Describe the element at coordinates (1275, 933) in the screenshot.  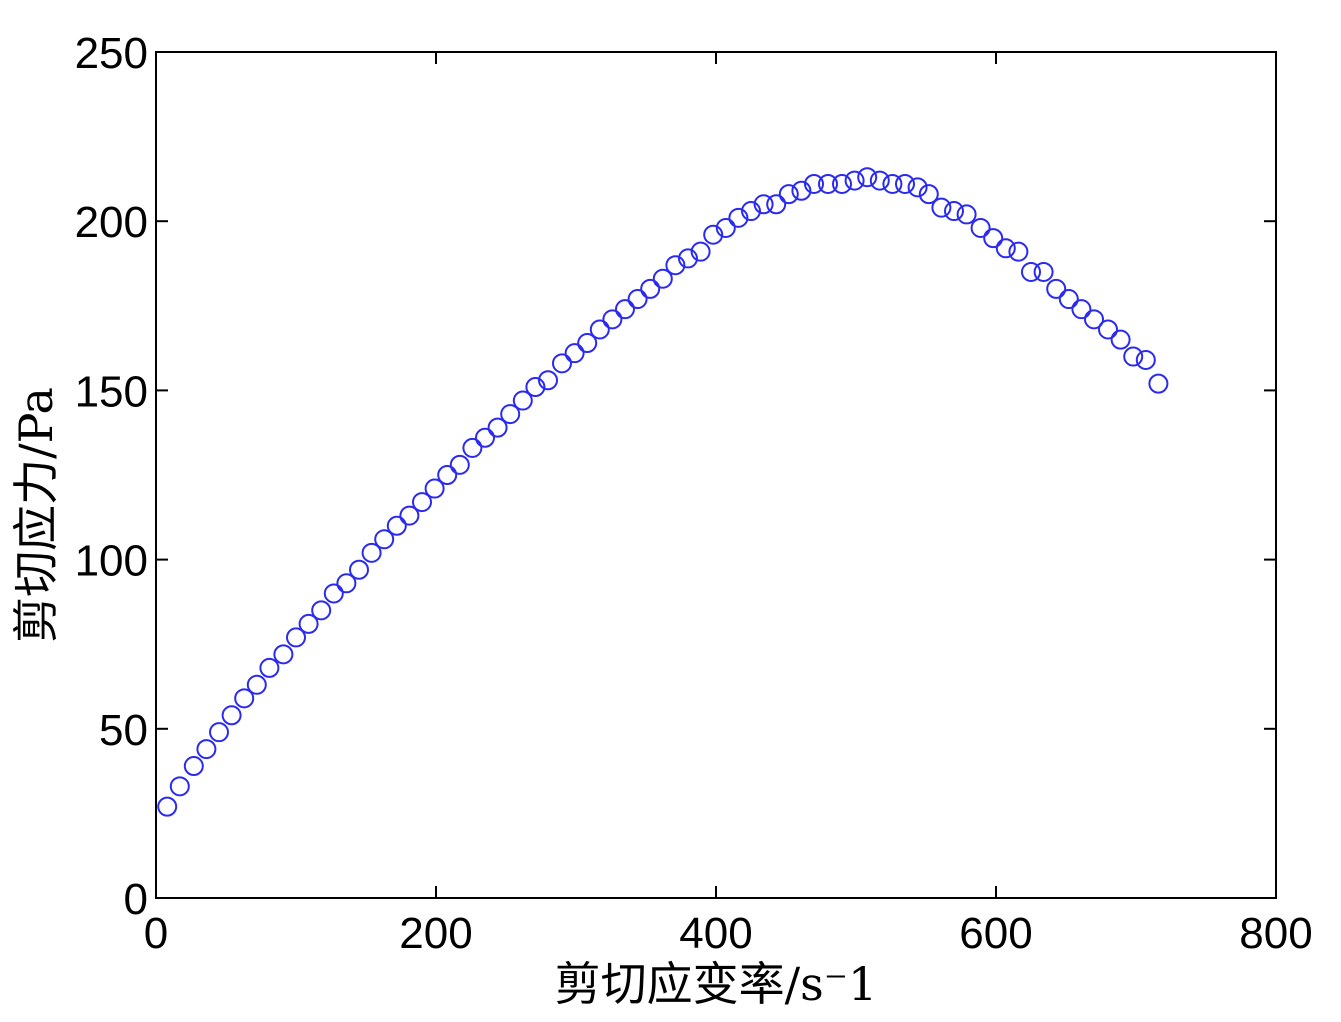
I see `x-tick-label: 800` at that location.